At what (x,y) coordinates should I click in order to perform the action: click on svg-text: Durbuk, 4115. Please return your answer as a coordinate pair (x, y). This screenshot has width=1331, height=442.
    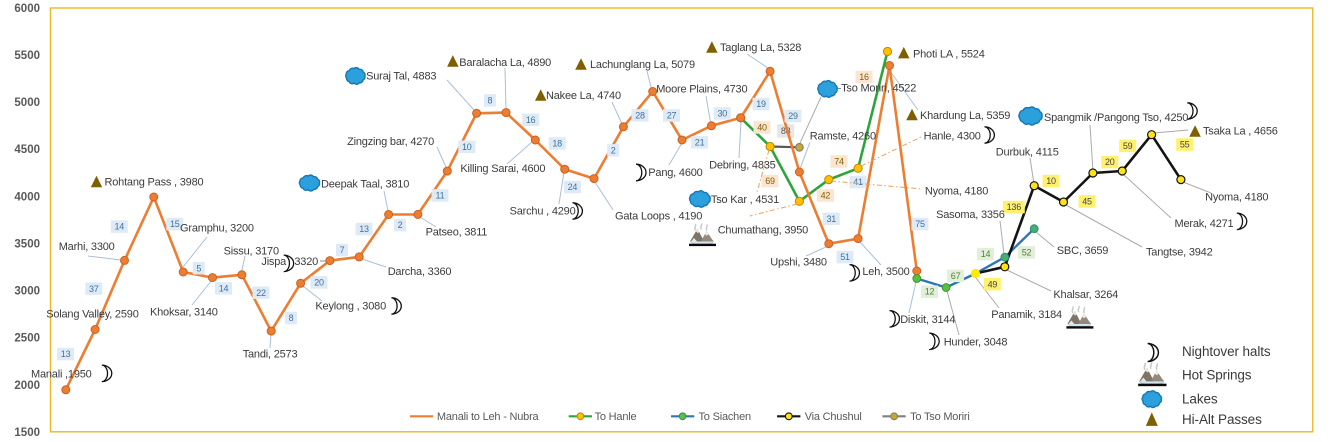
    Looking at the image, I should click on (1027, 152).